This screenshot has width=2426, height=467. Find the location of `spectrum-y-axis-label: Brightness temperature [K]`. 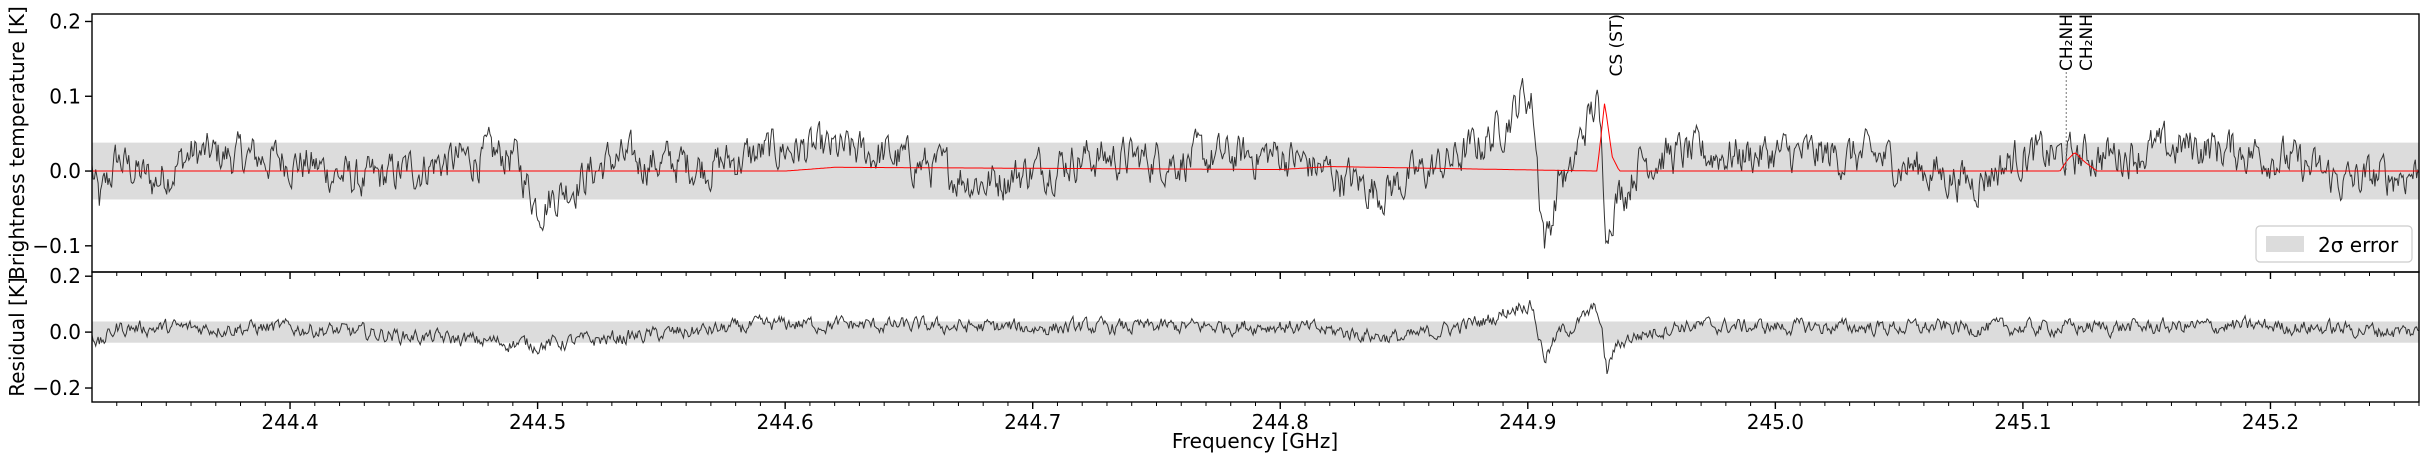

spectrum-y-axis-label: Brightness temperature [K] is located at coordinates (17, 143).